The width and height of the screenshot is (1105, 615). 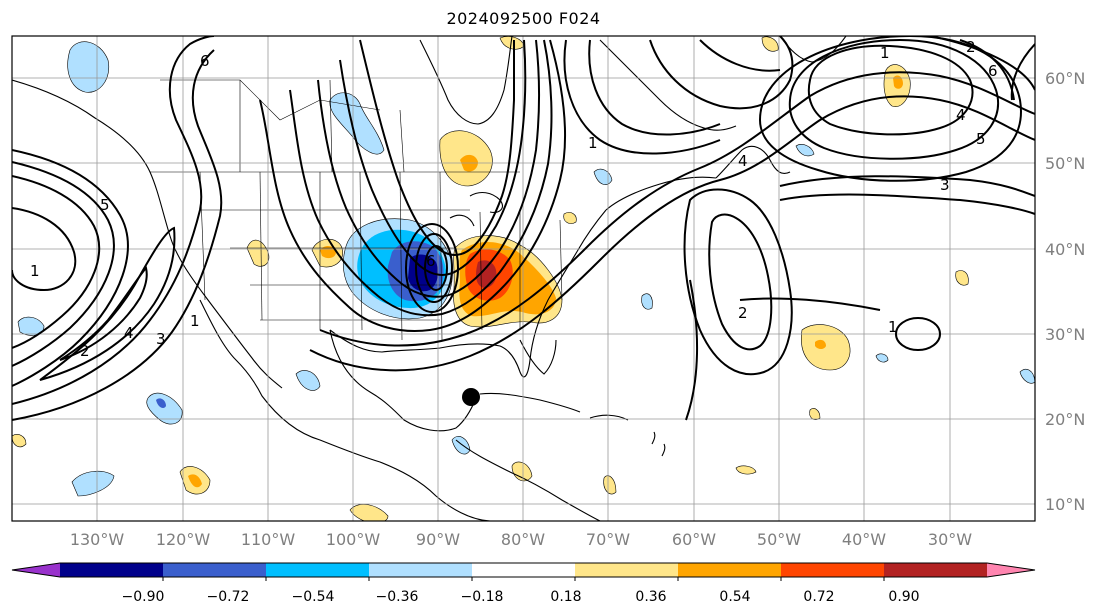 What do you see at coordinates (205, 61) in the screenshot?
I see `contour-label-6: 6` at bounding box center [205, 61].